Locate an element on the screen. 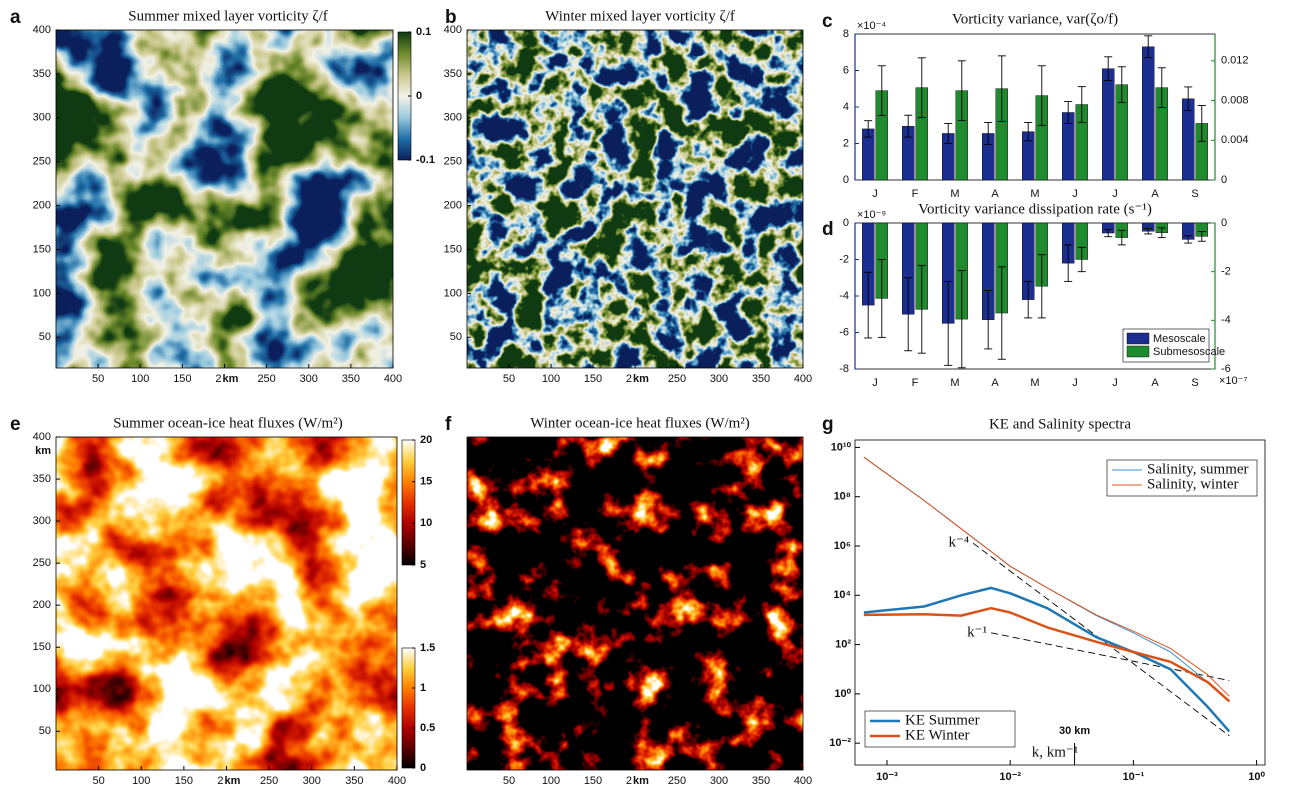 This screenshot has height=787, width=1292. x-tick-label: 400 is located at coordinates (803, 781).